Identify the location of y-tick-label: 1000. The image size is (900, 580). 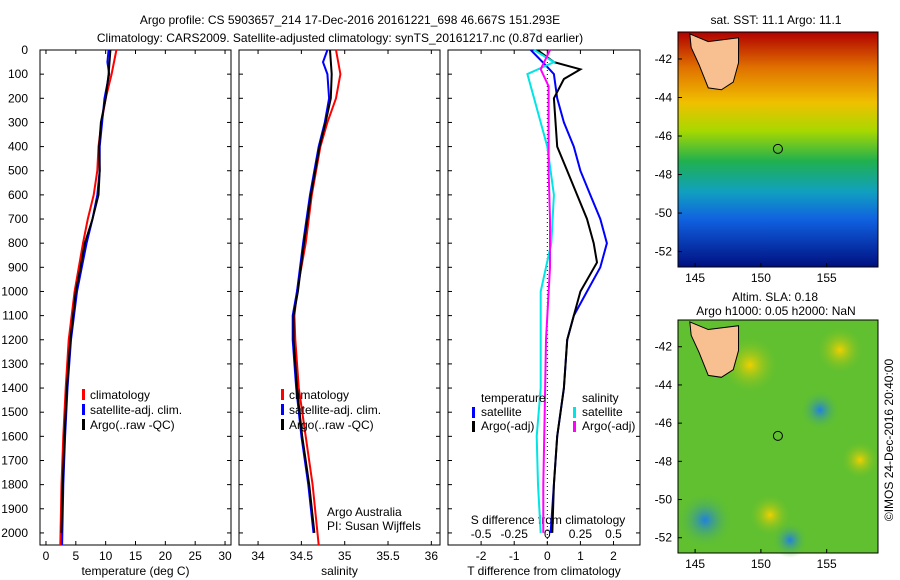
(14, 291).